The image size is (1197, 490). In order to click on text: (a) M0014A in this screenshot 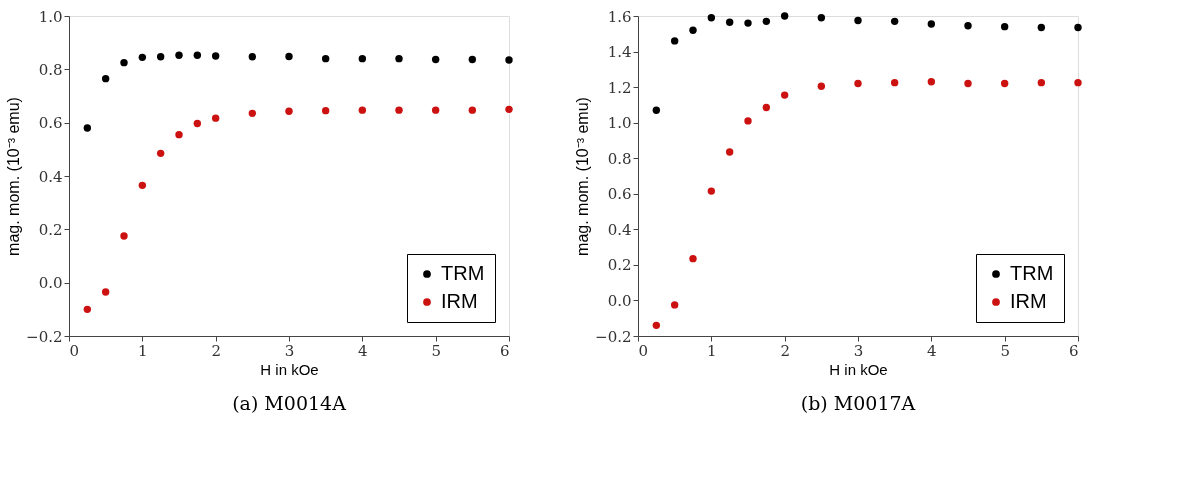, I will do `click(289, 403)`.